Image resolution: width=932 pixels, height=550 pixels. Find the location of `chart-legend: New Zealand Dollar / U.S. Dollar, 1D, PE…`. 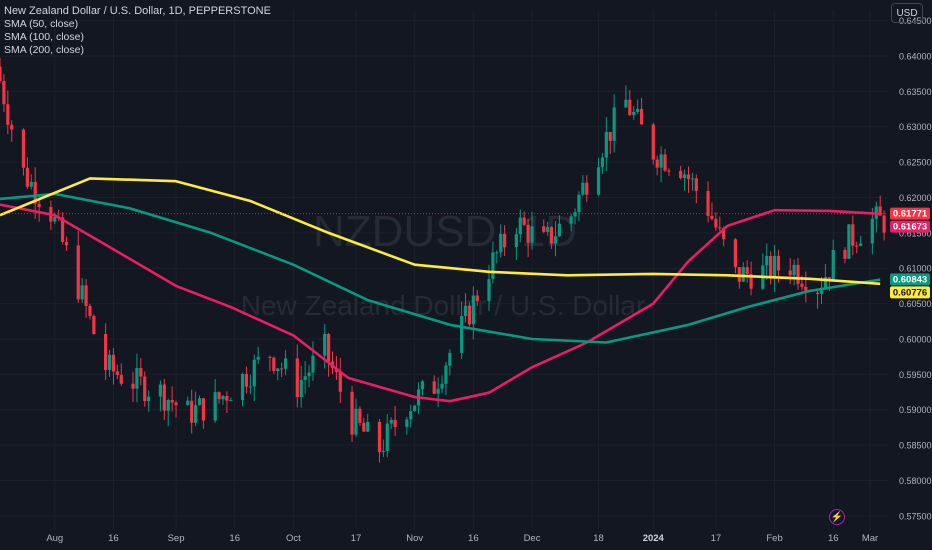

chart-legend: New Zealand Dollar / U.S. Dollar, 1D, PE… is located at coordinates (137, 31).